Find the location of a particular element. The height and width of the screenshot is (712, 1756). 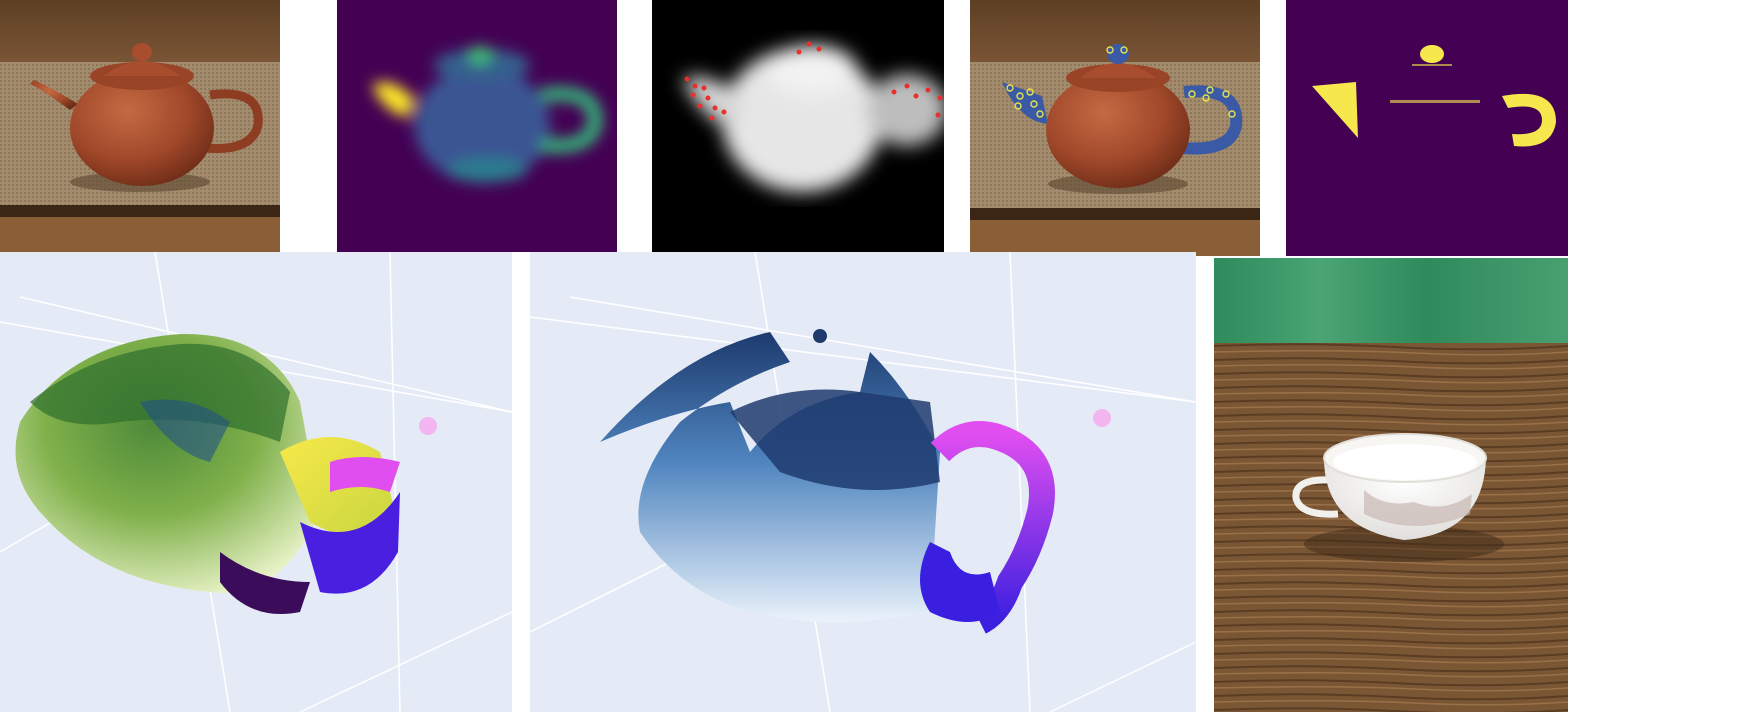

depth-map is located at coordinates (798, 126).